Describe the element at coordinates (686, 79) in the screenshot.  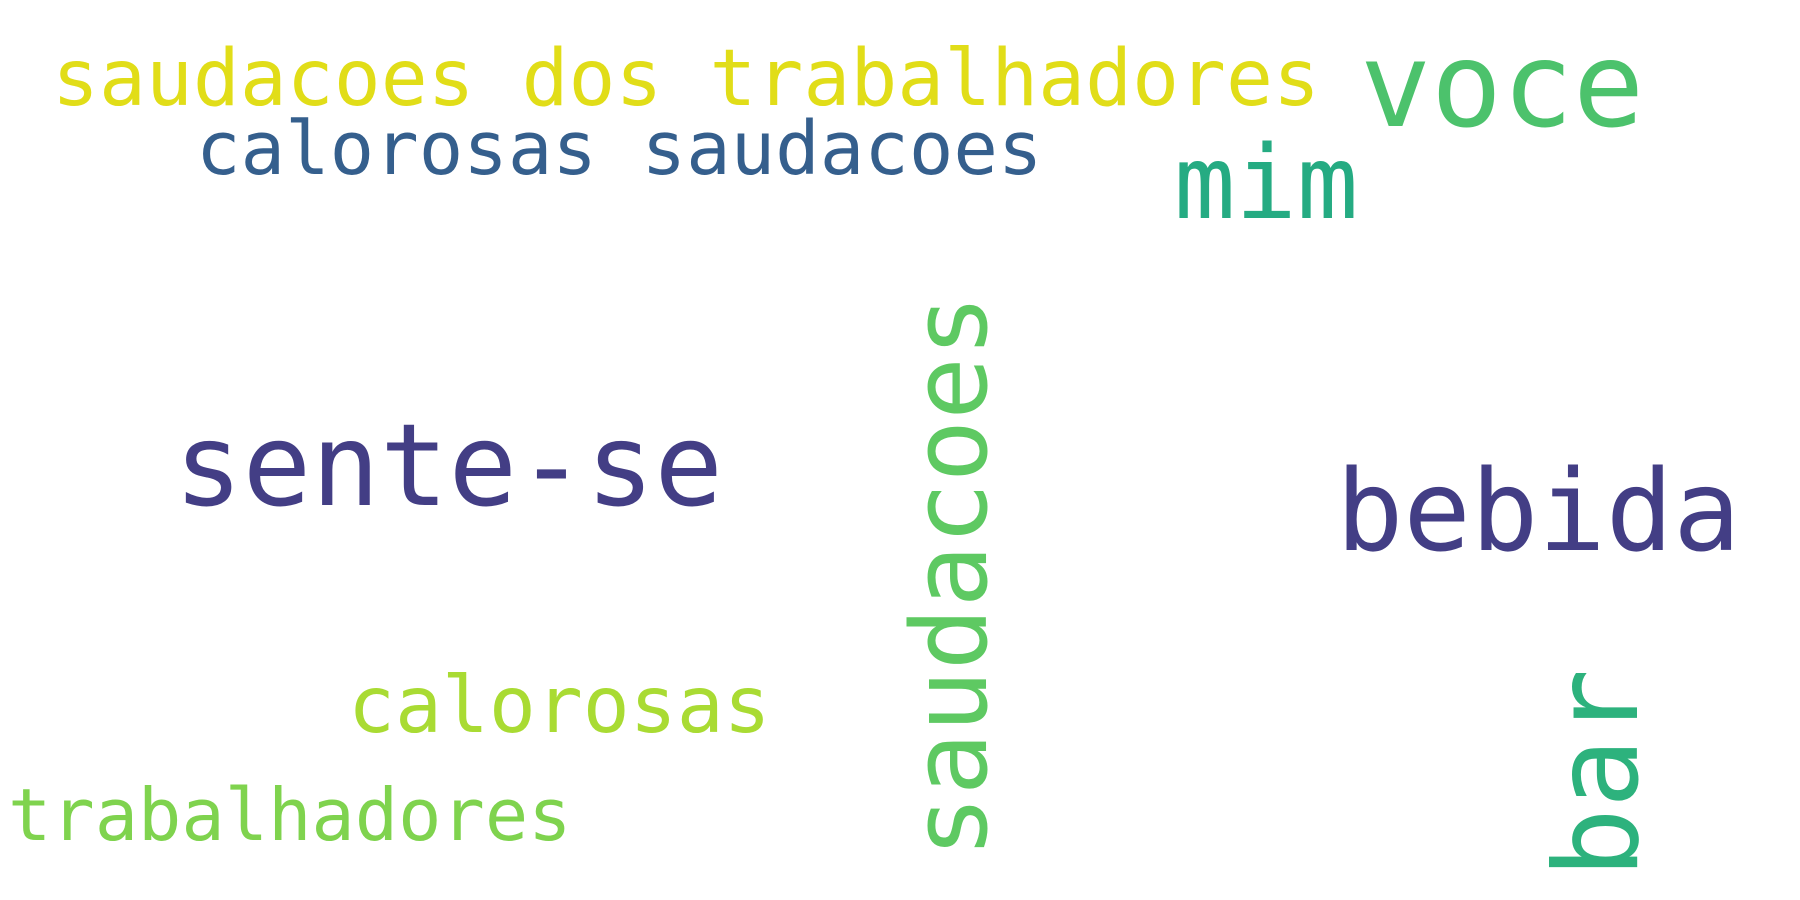
I see `word-saudacoes-dos-trabalhadores: saudacoes dos trabalhadores` at that location.